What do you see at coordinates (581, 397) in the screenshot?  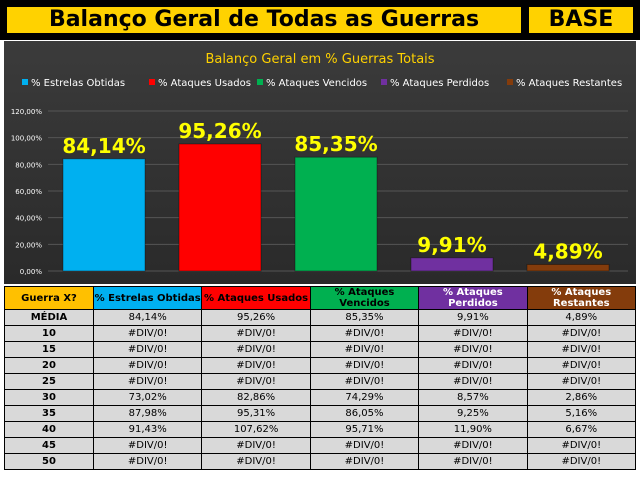 I see `table-cell: 2,86%` at bounding box center [581, 397].